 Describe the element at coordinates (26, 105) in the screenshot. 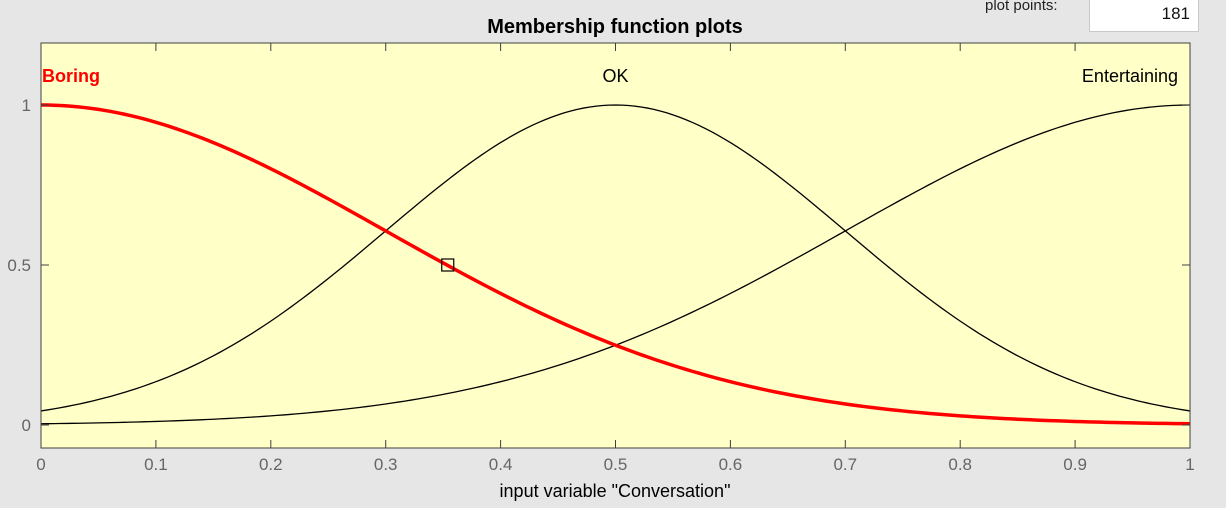

I see `y-tick-label: 1` at that location.